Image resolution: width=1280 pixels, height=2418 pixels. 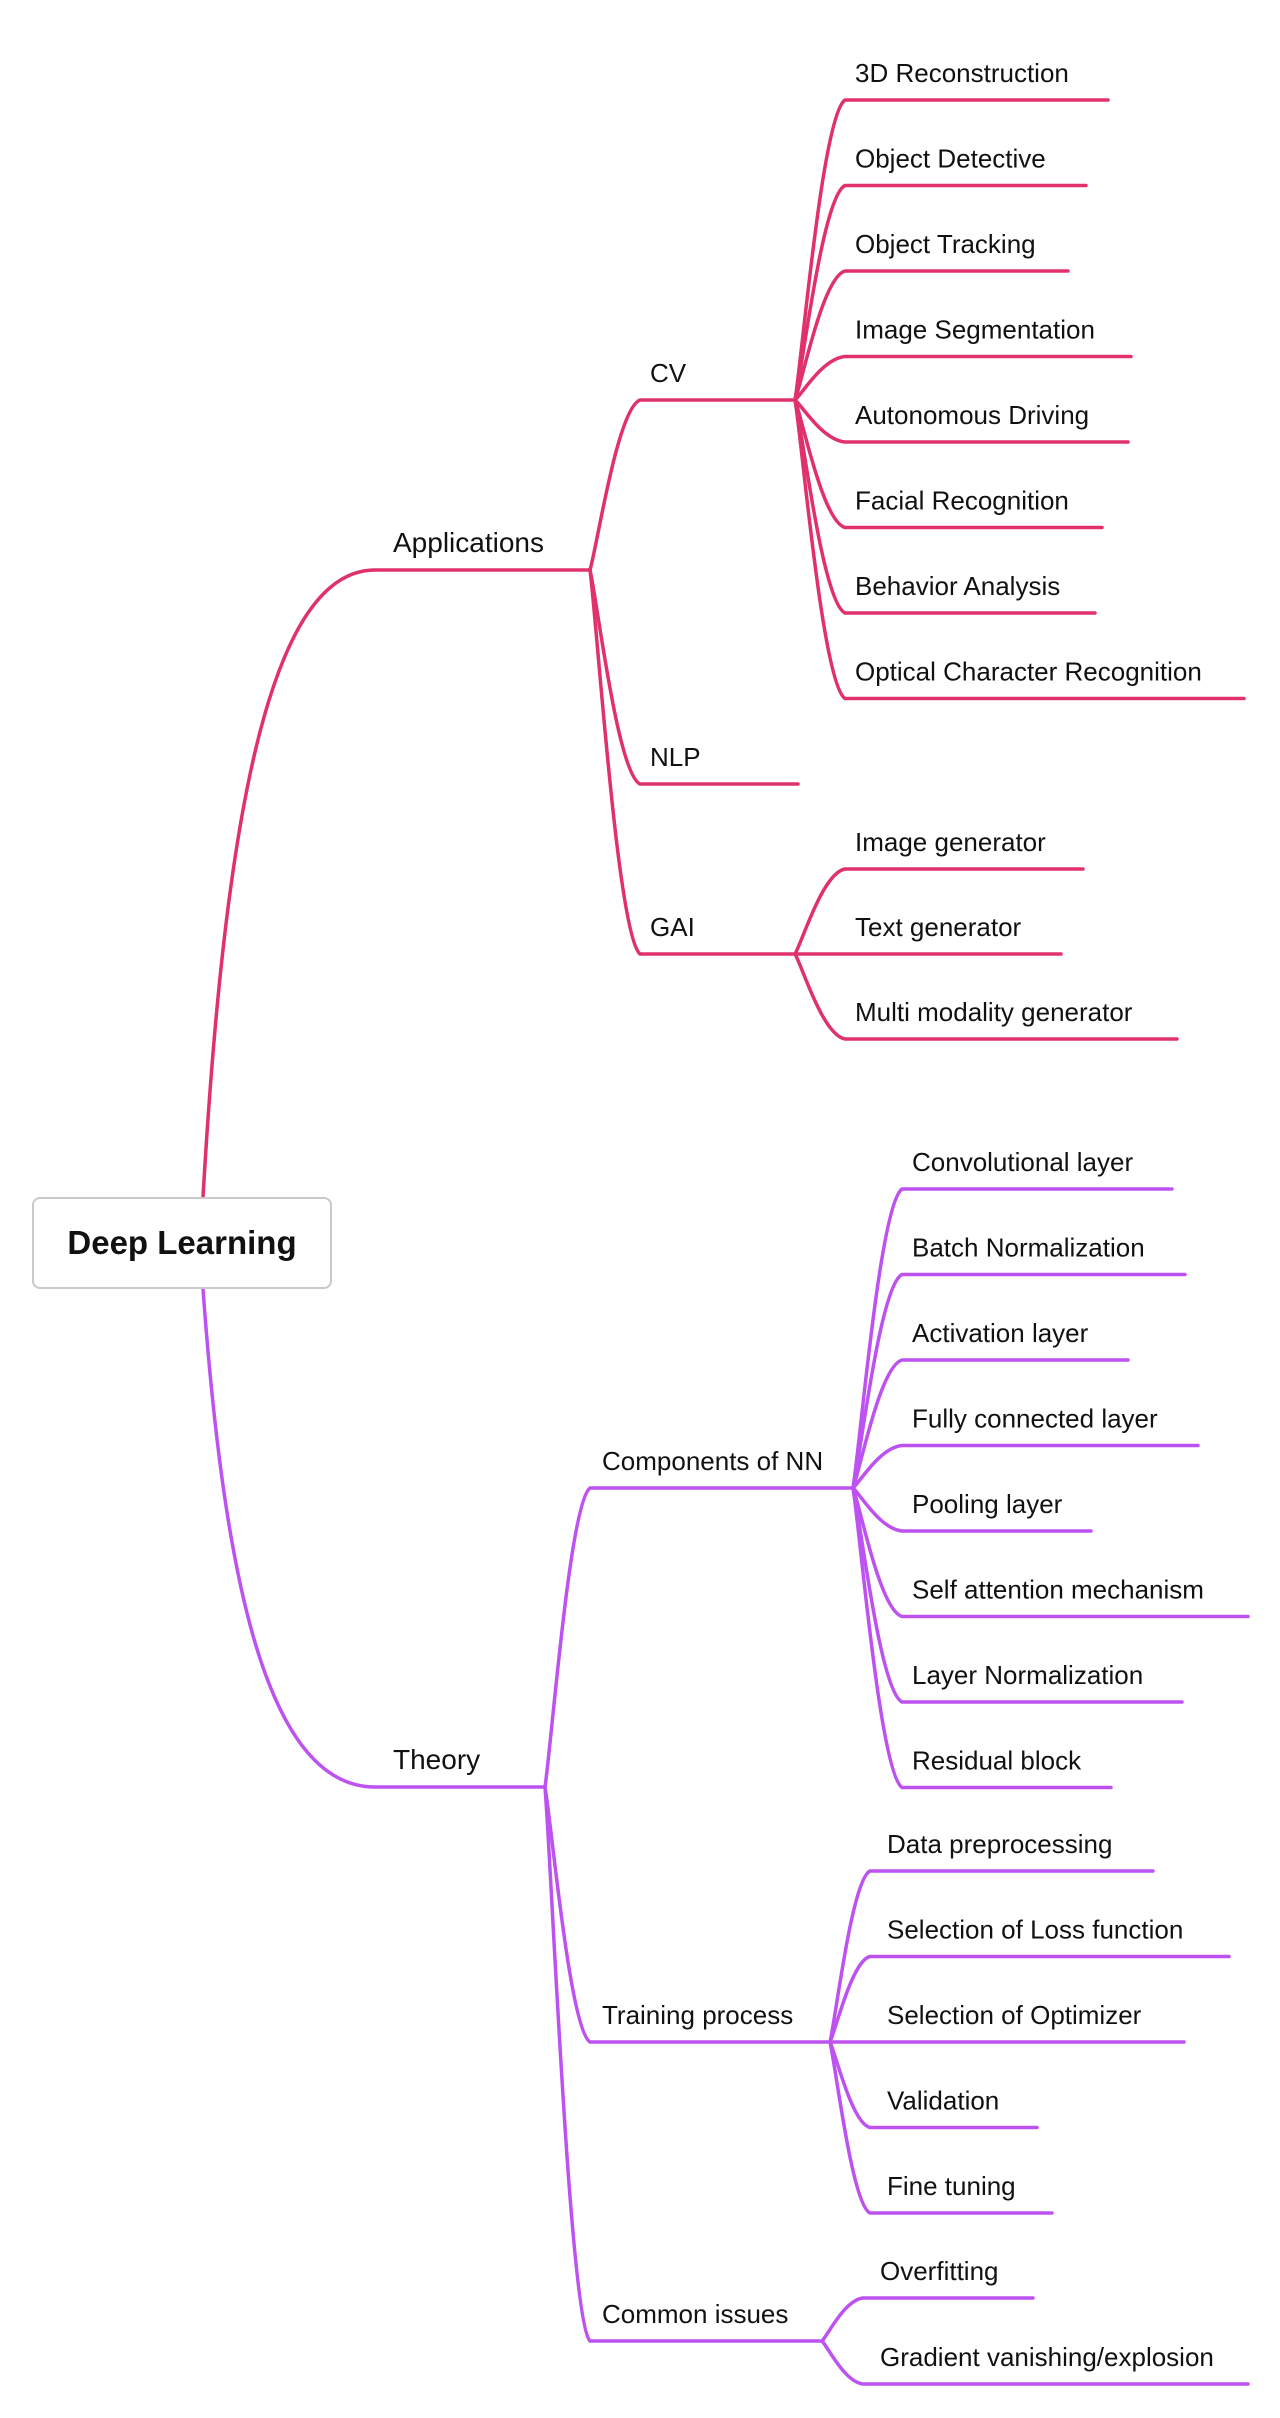 What do you see at coordinates (1022, 1162) in the screenshot?
I see `leaf-node-convolutional-layer: Convolutional layer` at bounding box center [1022, 1162].